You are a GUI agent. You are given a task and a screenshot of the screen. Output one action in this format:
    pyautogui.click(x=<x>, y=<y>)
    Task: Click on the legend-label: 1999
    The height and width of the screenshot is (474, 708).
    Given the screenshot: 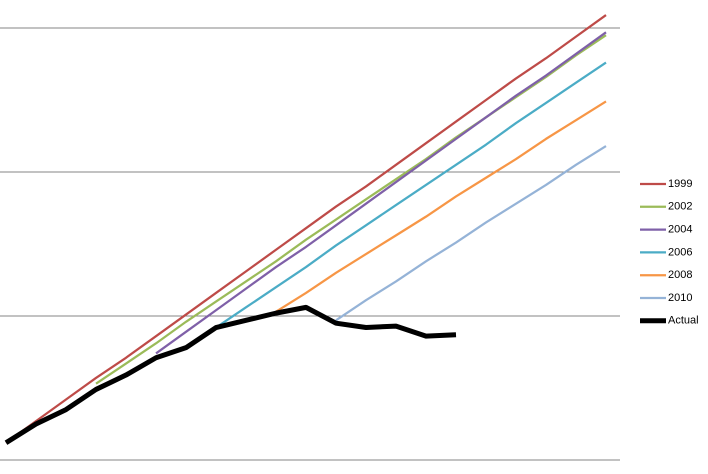 What is the action you would take?
    pyautogui.click(x=680, y=184)
    